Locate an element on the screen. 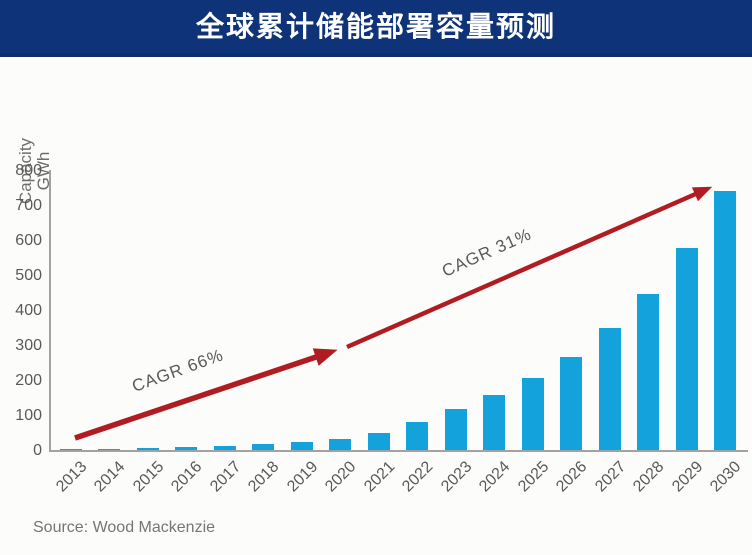 Image resolution: width=752 pixels, height=555 pixels. bar-2028 is located at coordinates (648, 371).